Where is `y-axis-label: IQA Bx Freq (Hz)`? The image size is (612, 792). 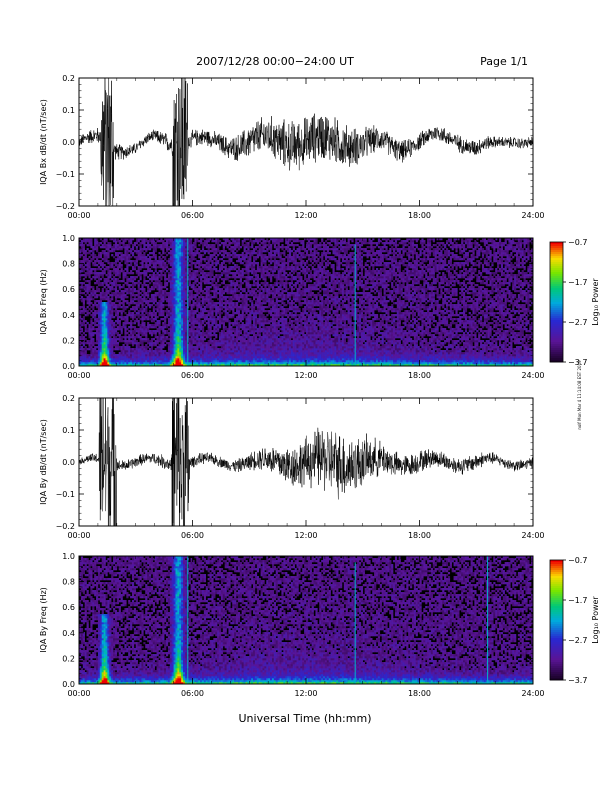
y-axis-label: IQA Bx Freq (Hz) is located at coordinates (43, 302).